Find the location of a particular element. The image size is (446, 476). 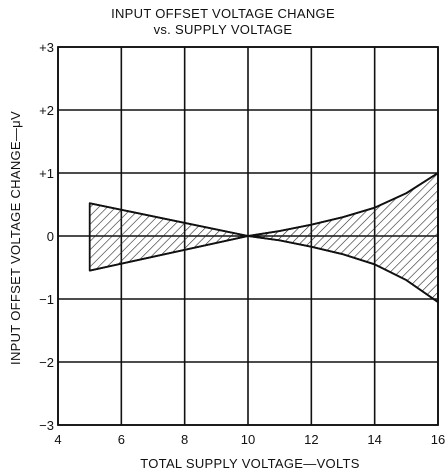

x-tick-label: 4 is located at coordinates (57, 439).